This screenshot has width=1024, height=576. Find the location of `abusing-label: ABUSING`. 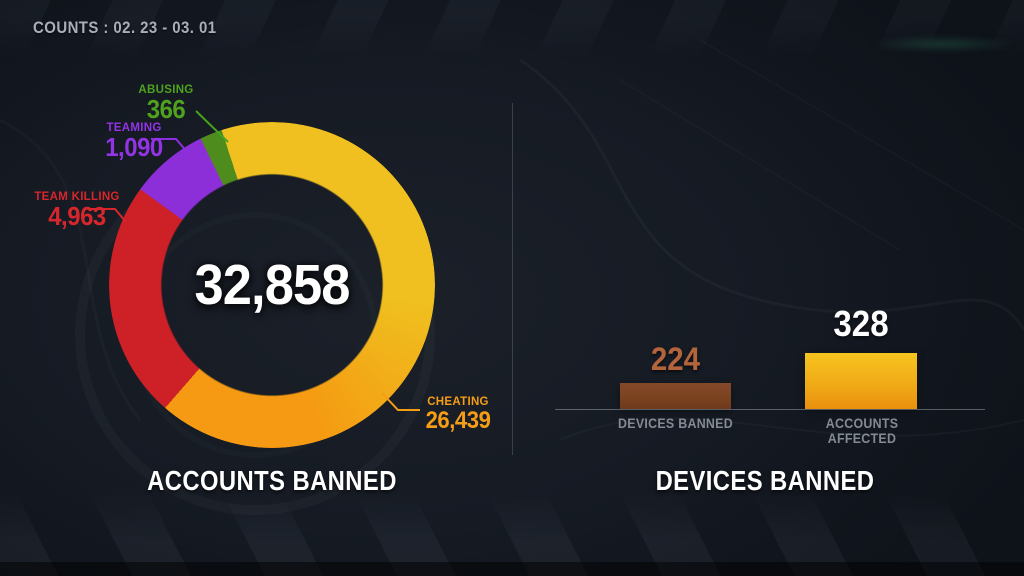

abusing-label: ABUSING is located at coordinates (166, 90).